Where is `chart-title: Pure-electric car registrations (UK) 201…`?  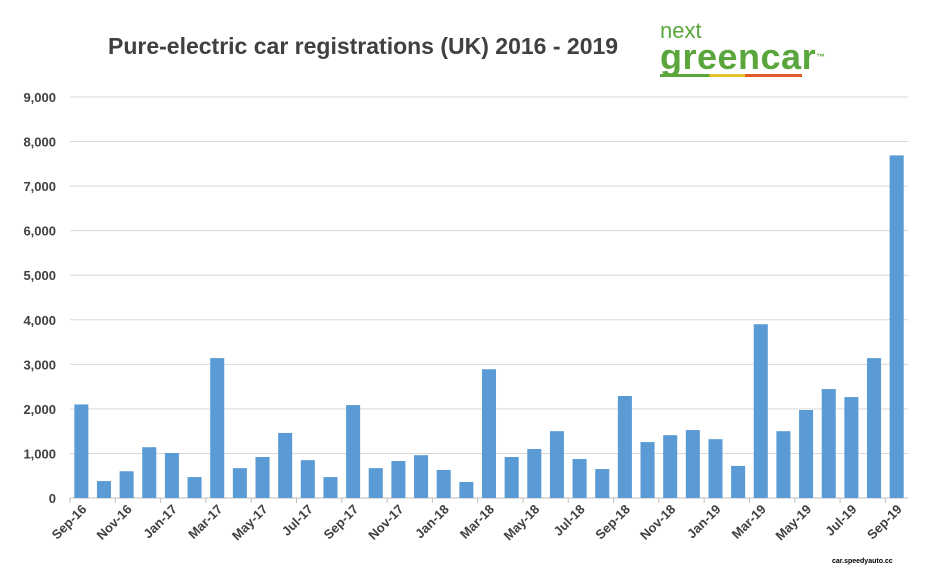
chart-title: Pure-electric car registrations (UK) 201… is located at coordinates (363, 46).